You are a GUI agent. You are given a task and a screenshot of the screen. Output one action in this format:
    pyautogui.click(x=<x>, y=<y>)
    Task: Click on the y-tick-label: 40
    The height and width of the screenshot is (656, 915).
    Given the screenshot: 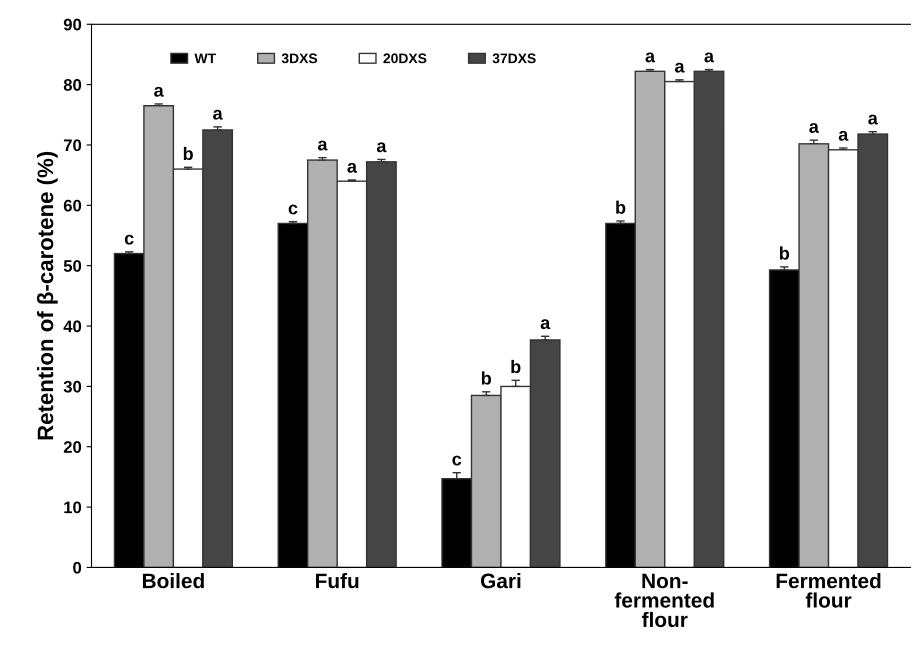 What is the action you would take?
    pyautogui.click(x=72, y=326)
    